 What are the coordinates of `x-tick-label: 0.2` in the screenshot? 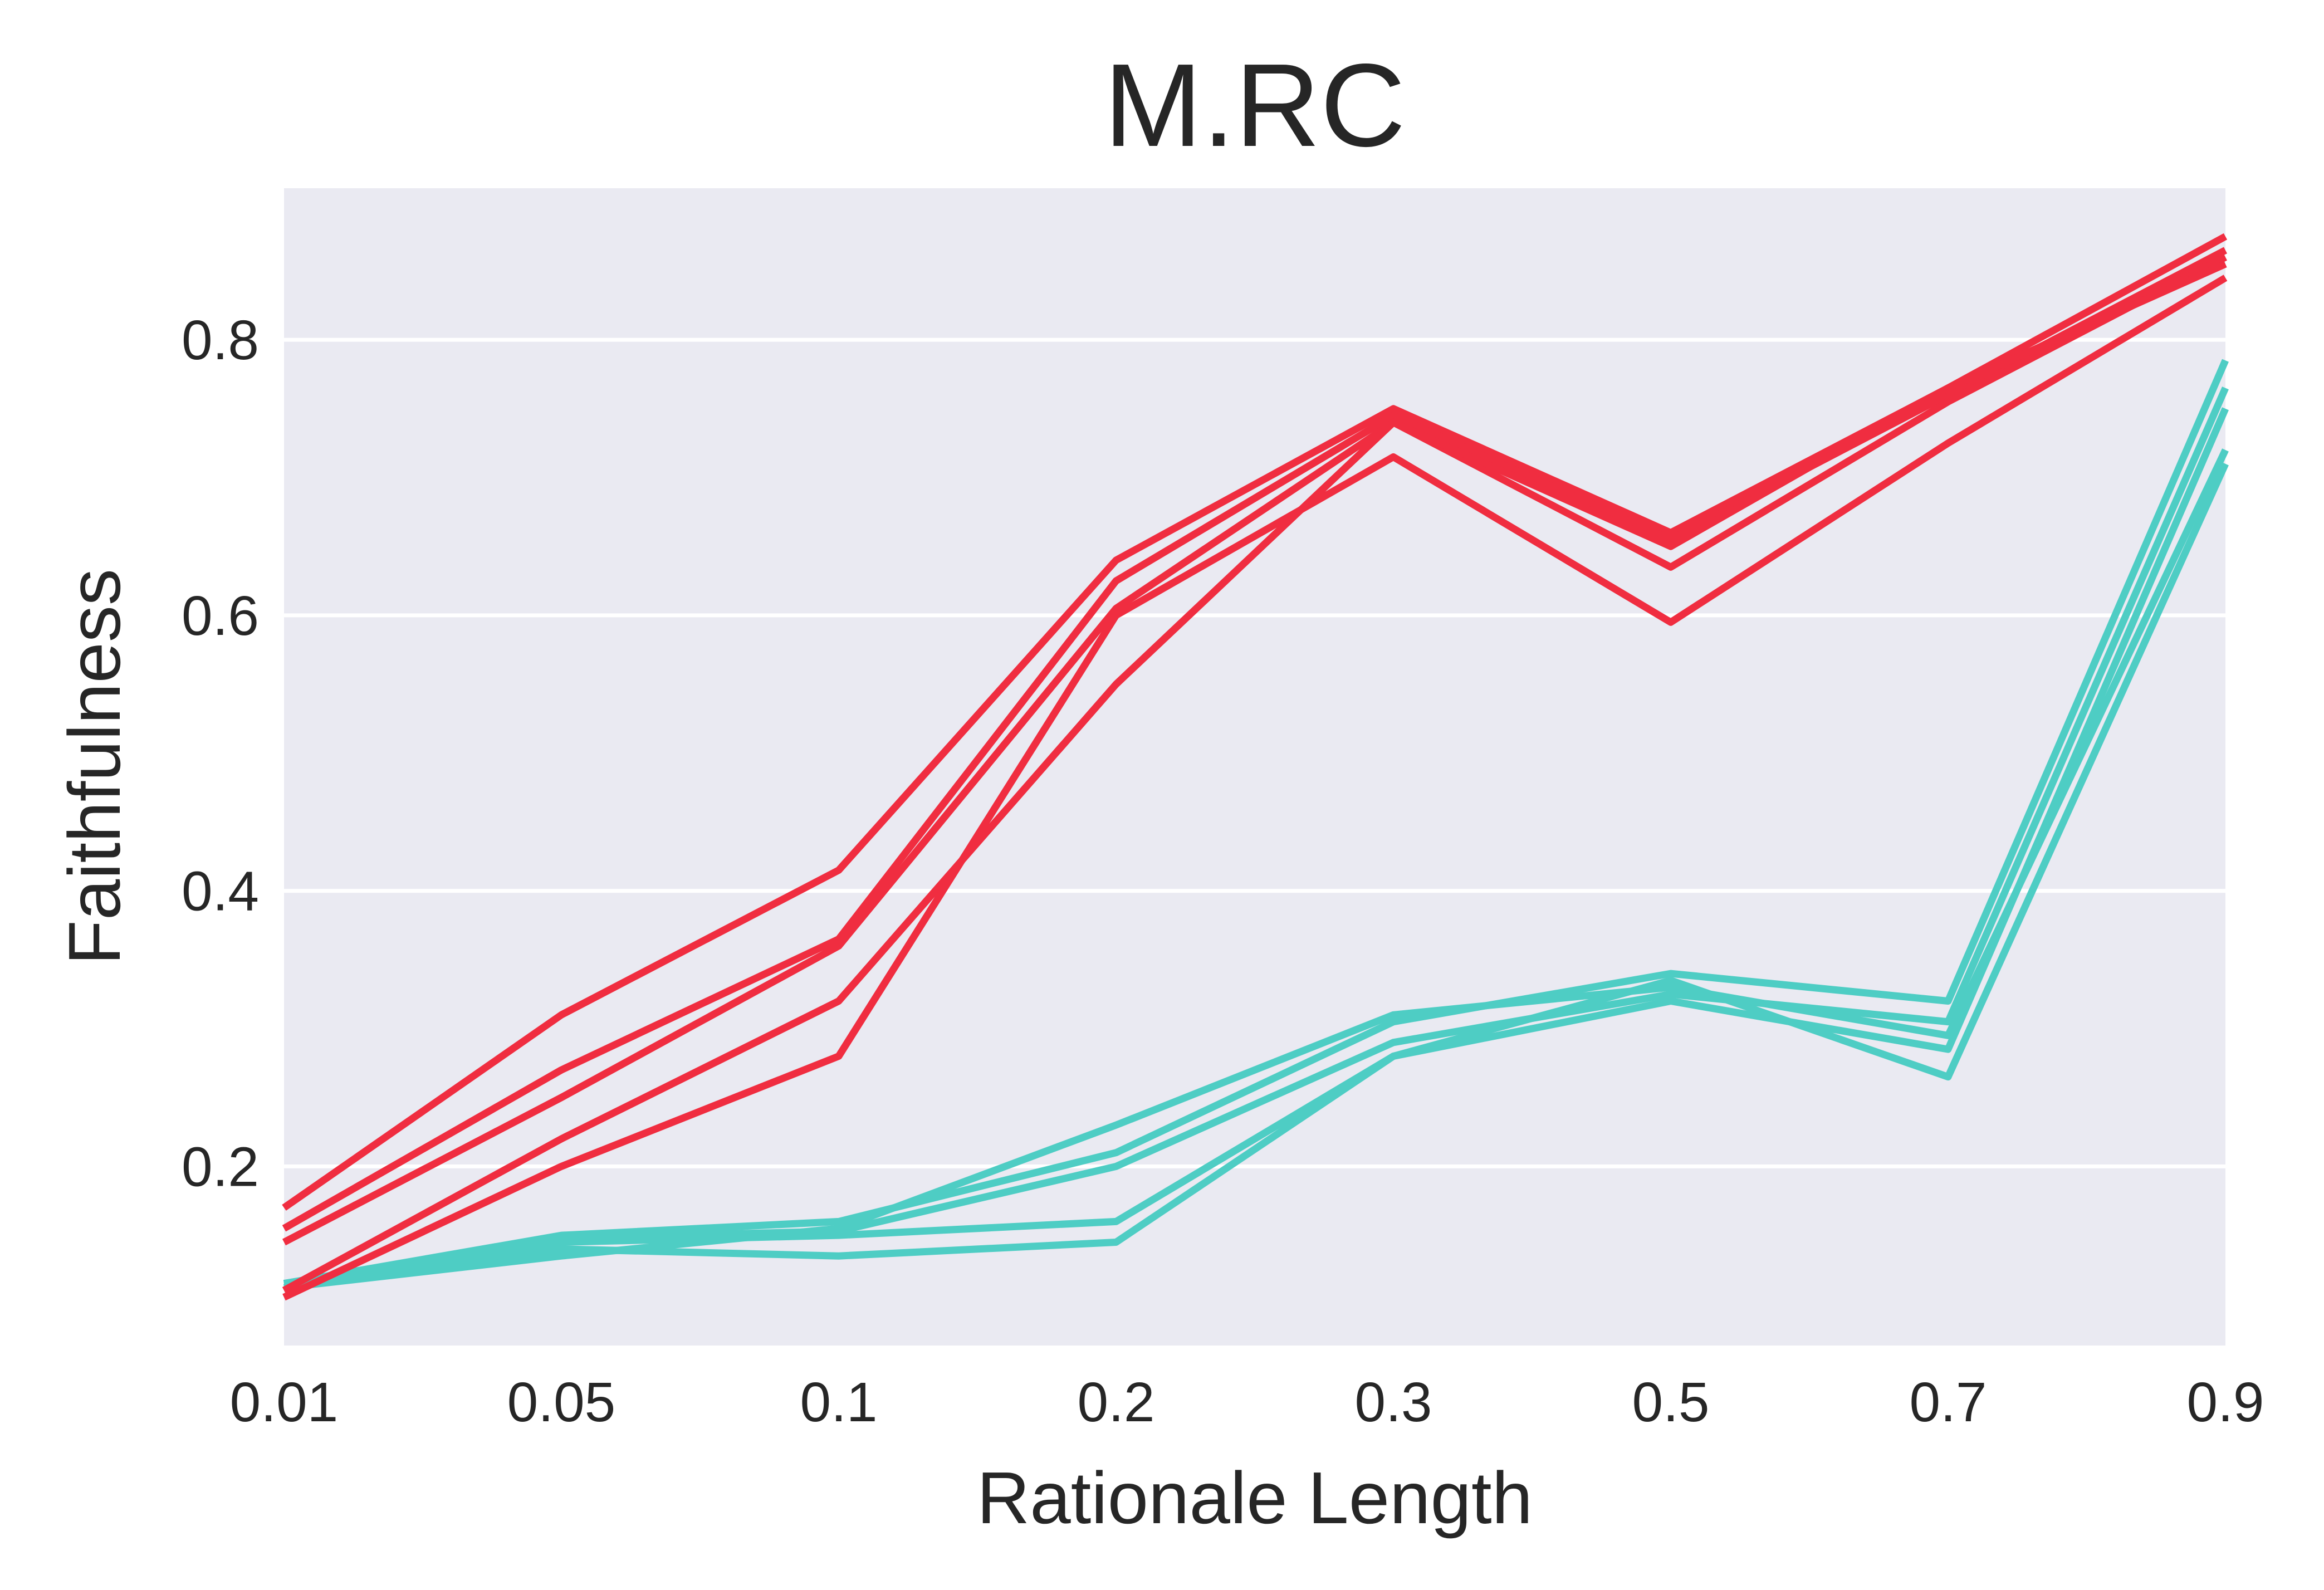 It's located at (1116, 1403).